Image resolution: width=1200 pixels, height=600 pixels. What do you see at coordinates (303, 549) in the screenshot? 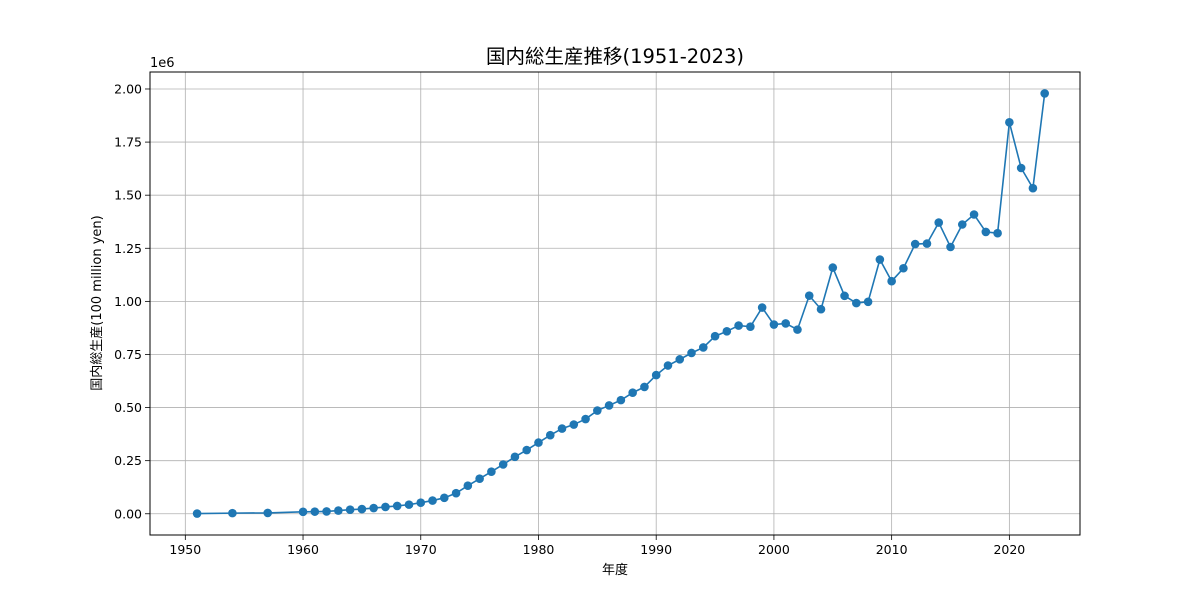
I see `x-tick-label: 1960` at bounding box center [303, 549].